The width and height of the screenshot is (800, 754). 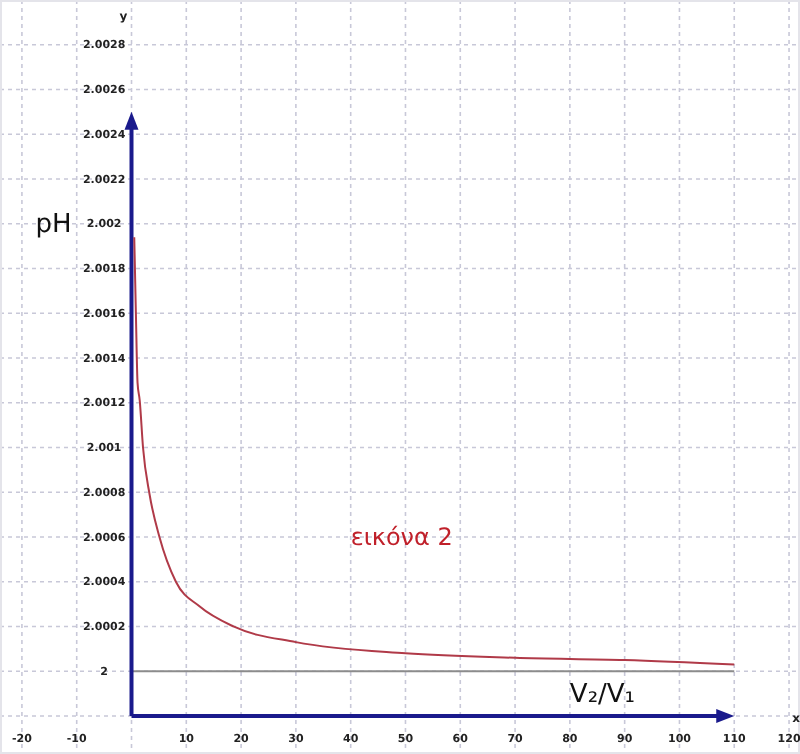 What do you see at coordinates (602, 694) in the screenshot?
I see `x-axis-title: V₂/V₁` at bounding box center [602, 694].